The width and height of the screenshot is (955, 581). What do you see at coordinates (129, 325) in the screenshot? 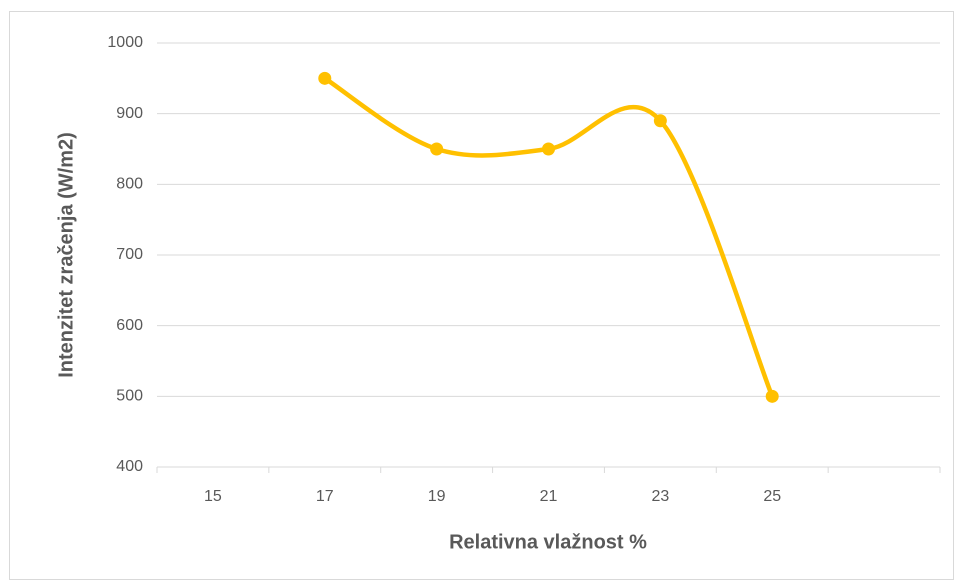
I see `y-tick-label: 600` at bounding box center [129, 325].